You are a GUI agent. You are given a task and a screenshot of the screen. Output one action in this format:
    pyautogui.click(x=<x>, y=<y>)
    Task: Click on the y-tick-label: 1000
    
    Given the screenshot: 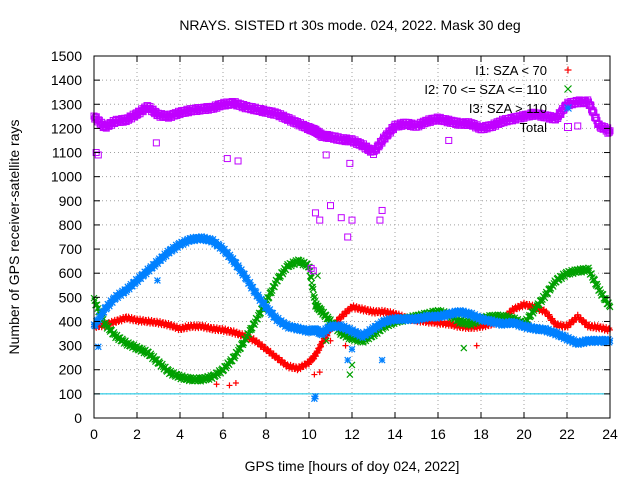 What is the action you would take?
    pyautogui.click(x=66, y=177)
    